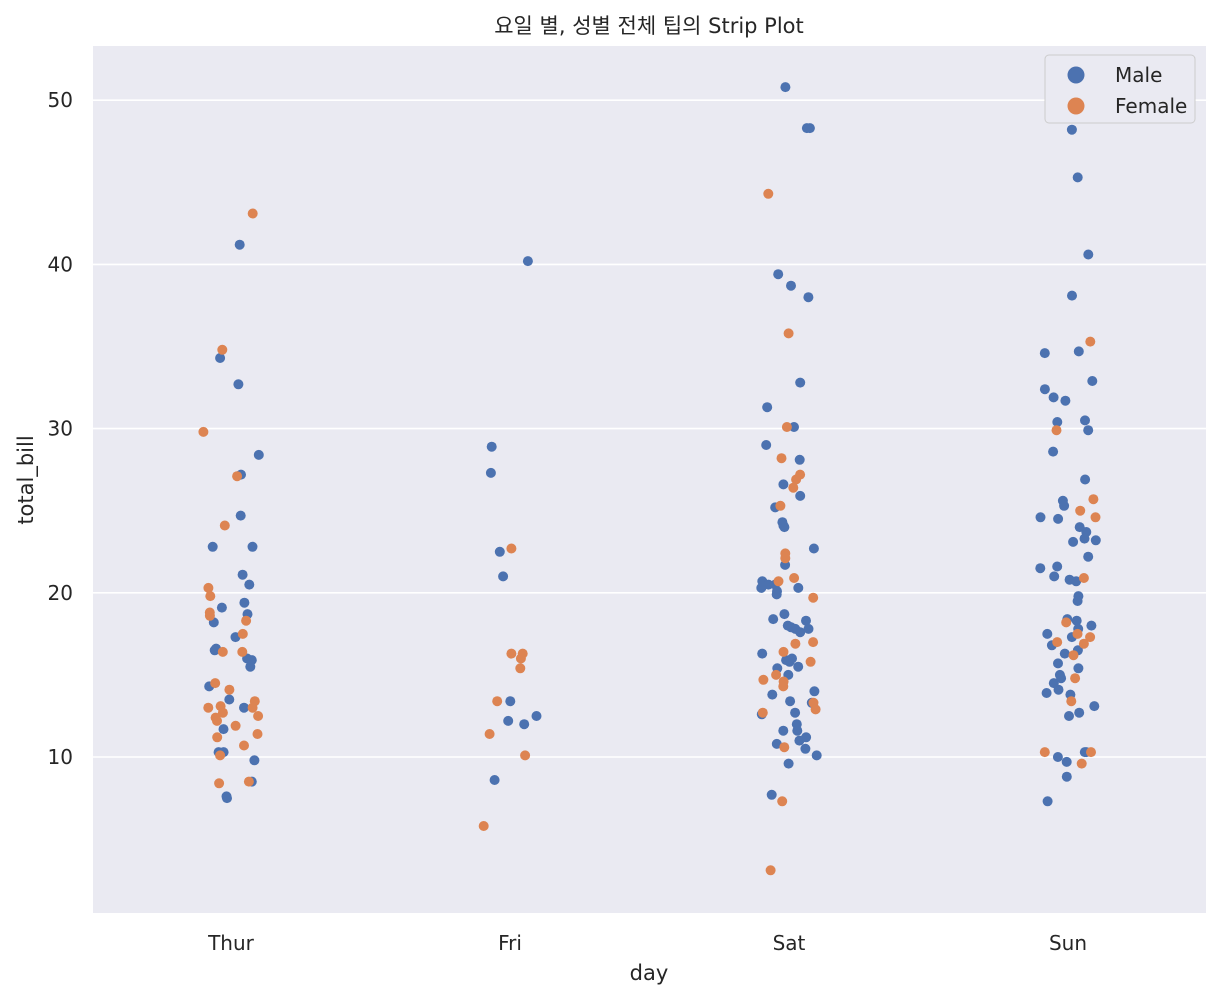 The width and height of the screenshot is (1221, 1003). What do you see at coordinates (60, 100) in the screenshot?
I see `y-tick-label: 50` at bounding box center [60, 100].